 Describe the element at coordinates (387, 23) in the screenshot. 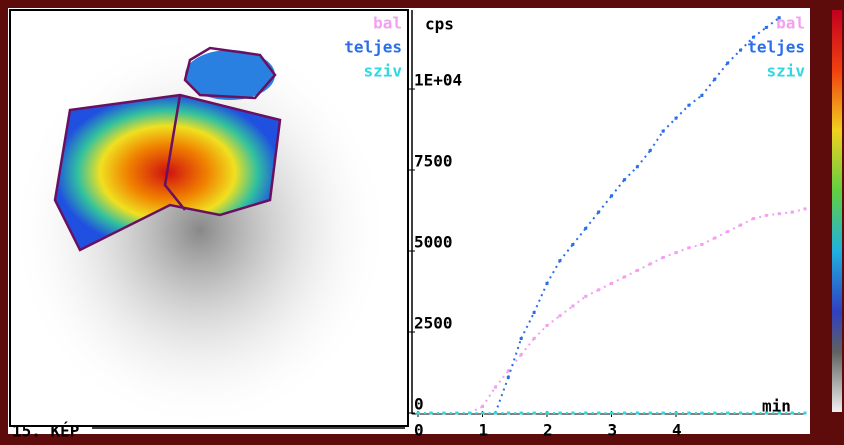

I see `image-legend-entry: bal` at that location.